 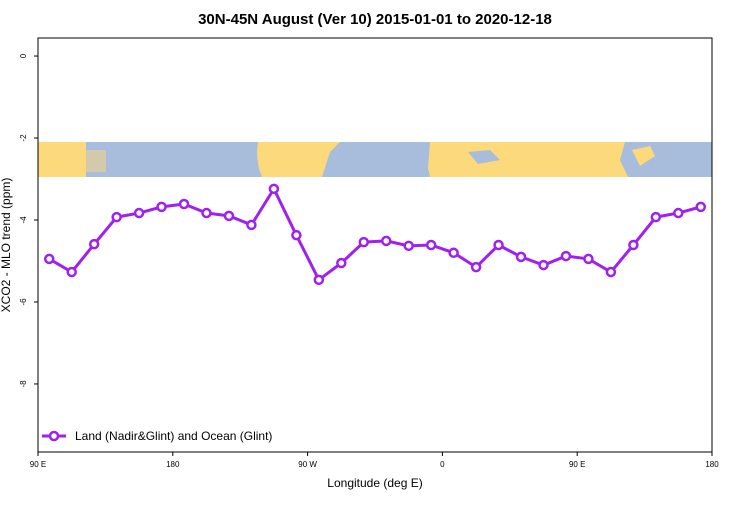 I want to click on x-tick-label: 90 W, so click(x=307, y=464).